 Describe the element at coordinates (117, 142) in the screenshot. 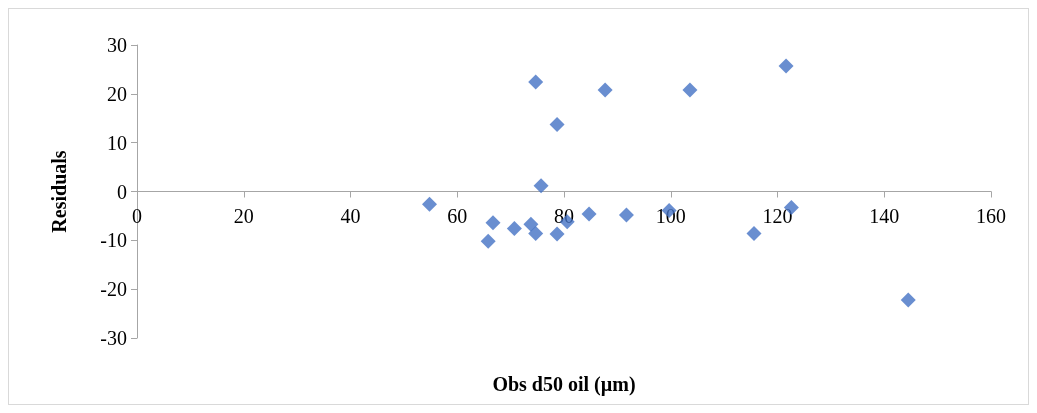

I see `y-tick-label: 10` at that location.